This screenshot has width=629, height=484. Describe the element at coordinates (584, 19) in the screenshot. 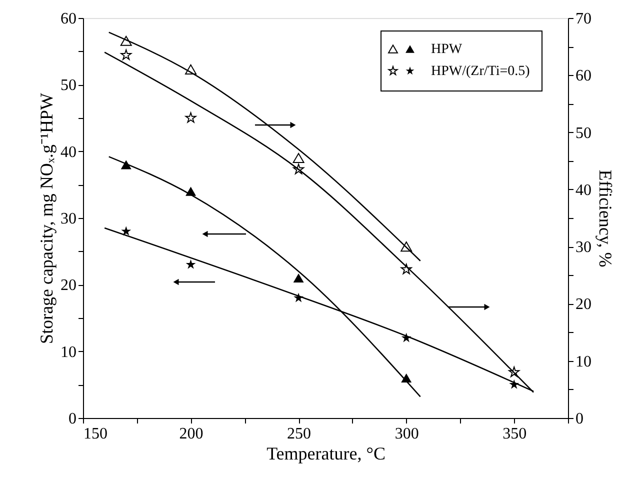

I see `y2-tick-label: 70` at that location.